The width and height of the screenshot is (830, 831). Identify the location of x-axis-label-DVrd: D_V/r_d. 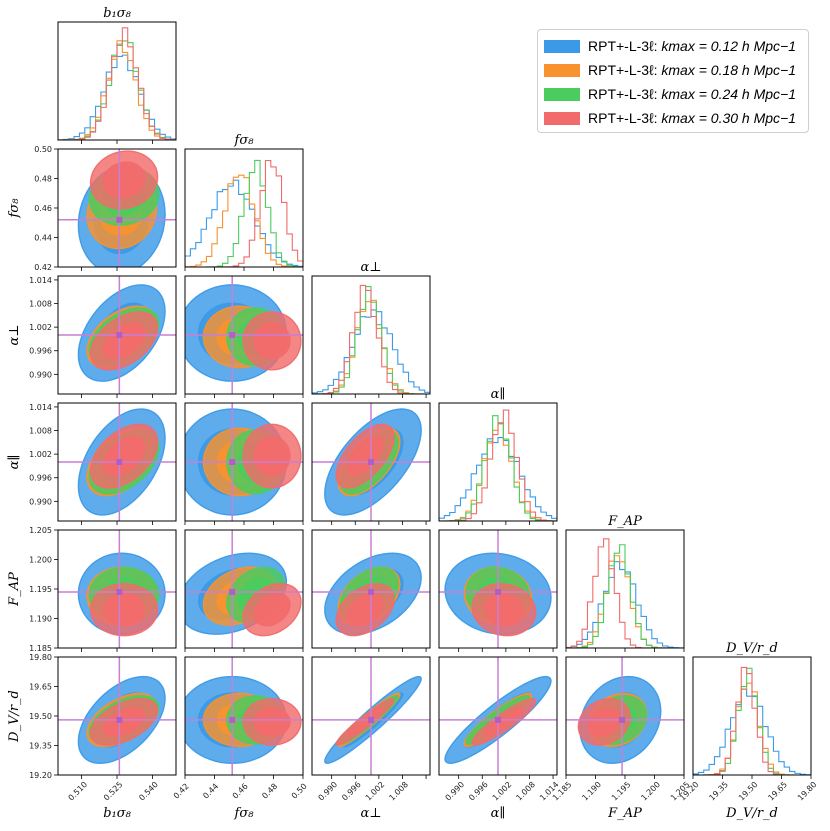
(751, 813).